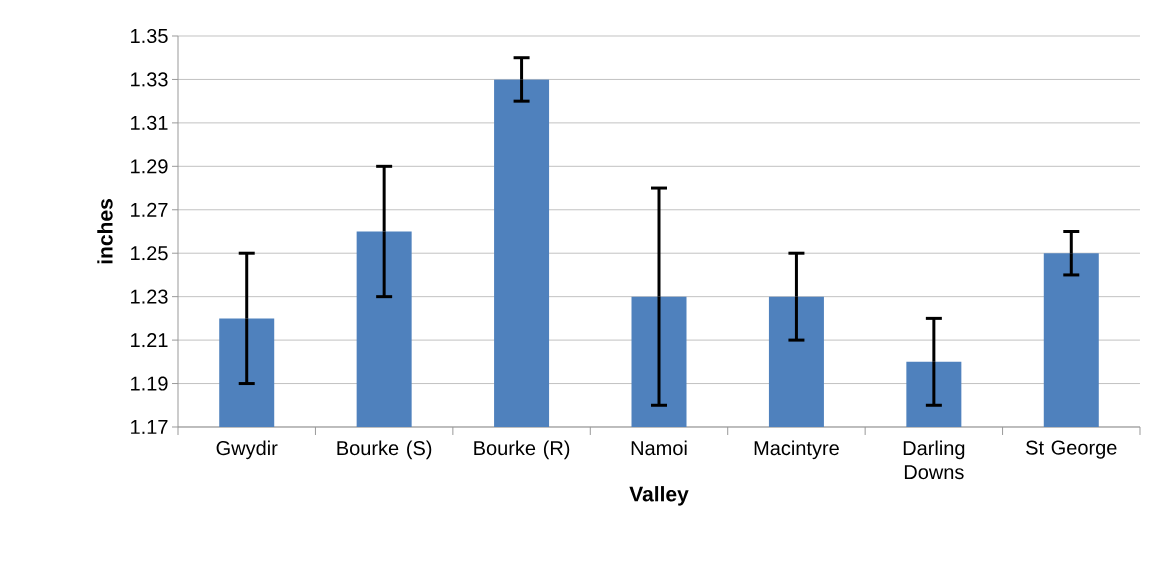 The width and height of the screenshot is (1168, 578). Describe the element at coordinates (149, 79) in the screenshot. I see `y-tick-label: 1.33` at that location.